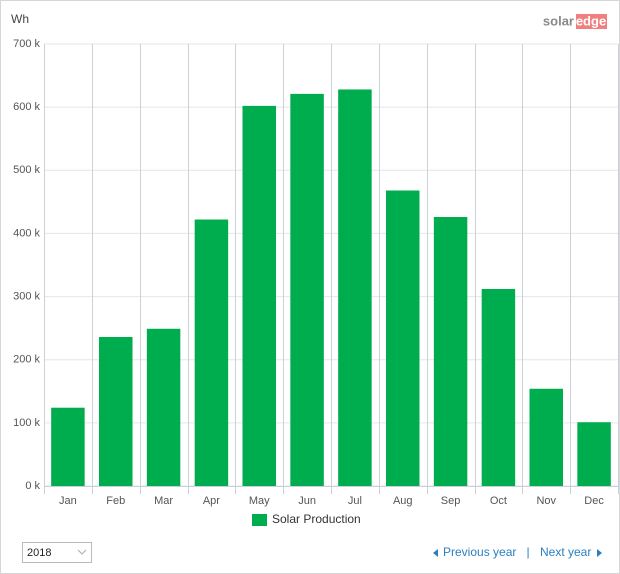 This screenshot has height=574, width=620. I want to click on year-select, so click(57, 552).